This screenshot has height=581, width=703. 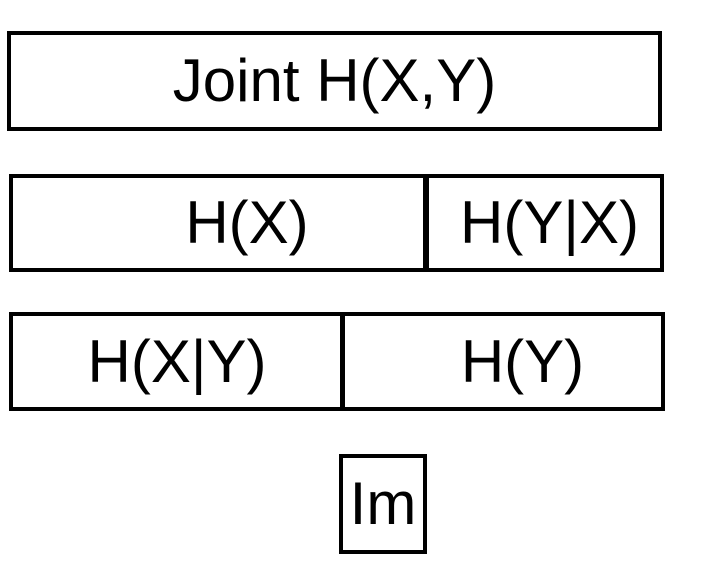 What do you see at coordinates (522, 361) in the screenshot?
I see `entropy-y-label: H(Y)` at bounding box center [522, 361].